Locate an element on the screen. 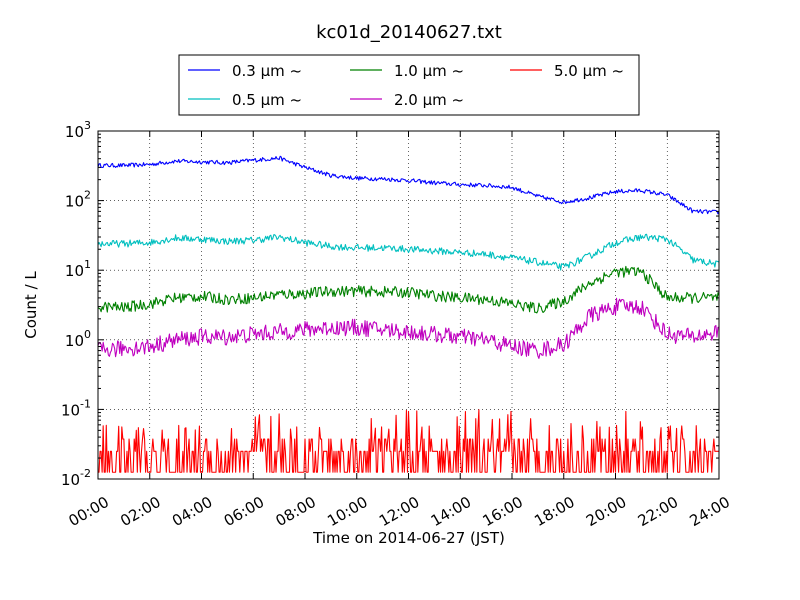  x-axis-label: Time on 2014-06-27 (JST) is located at coordinates (408, 538).